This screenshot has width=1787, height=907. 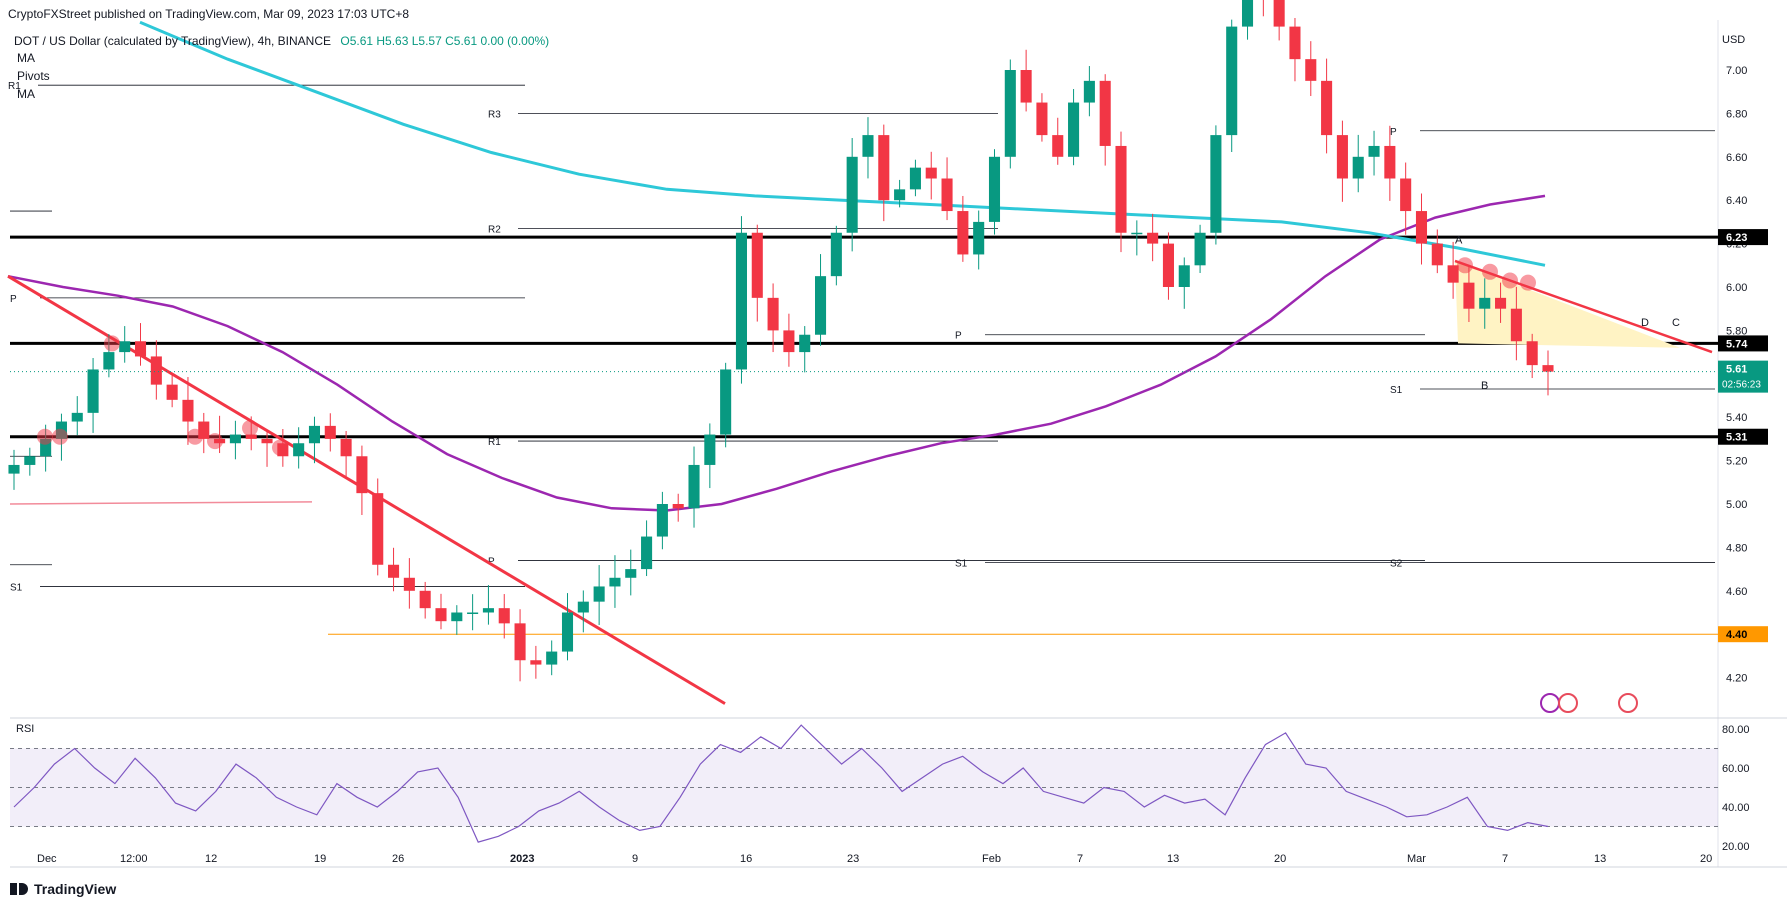 What do you see at coordinates (853, 859) in the screenshot?
I see `time-tick-label: 23` at bounding box center [853, 859].